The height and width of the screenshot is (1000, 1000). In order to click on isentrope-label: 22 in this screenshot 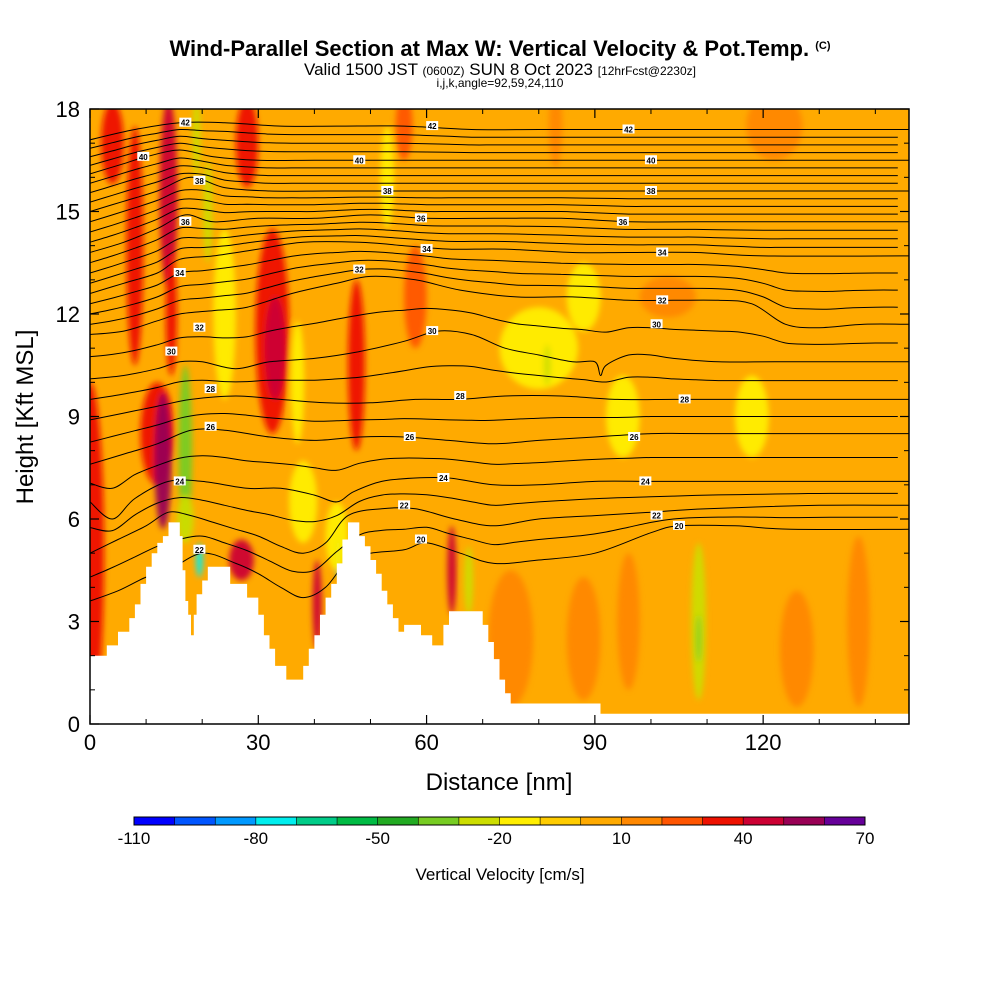, I will do `click(199, 550)`.